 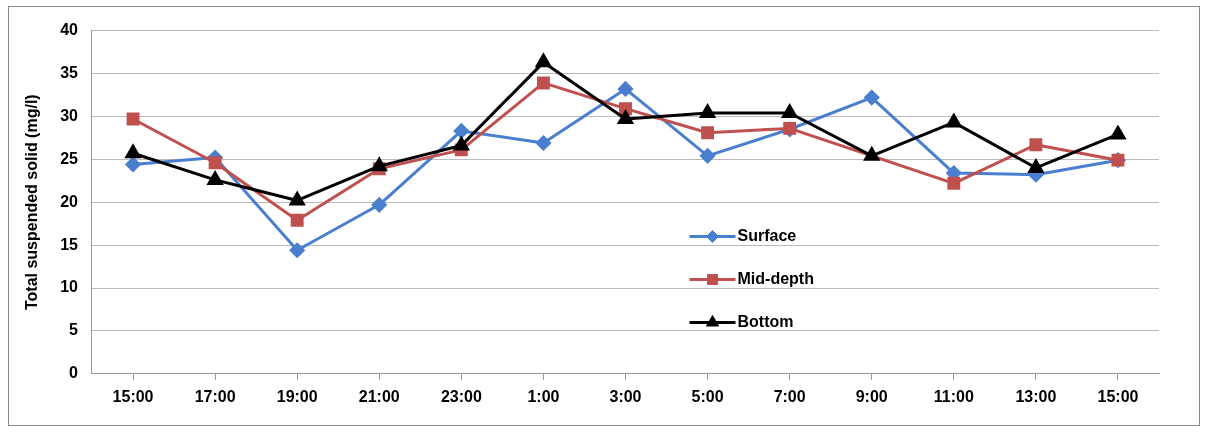 What do you see at coordinates (767, 235) in the screenshot?
I see `legend-label: Surface` at bounding box center [767, 235].